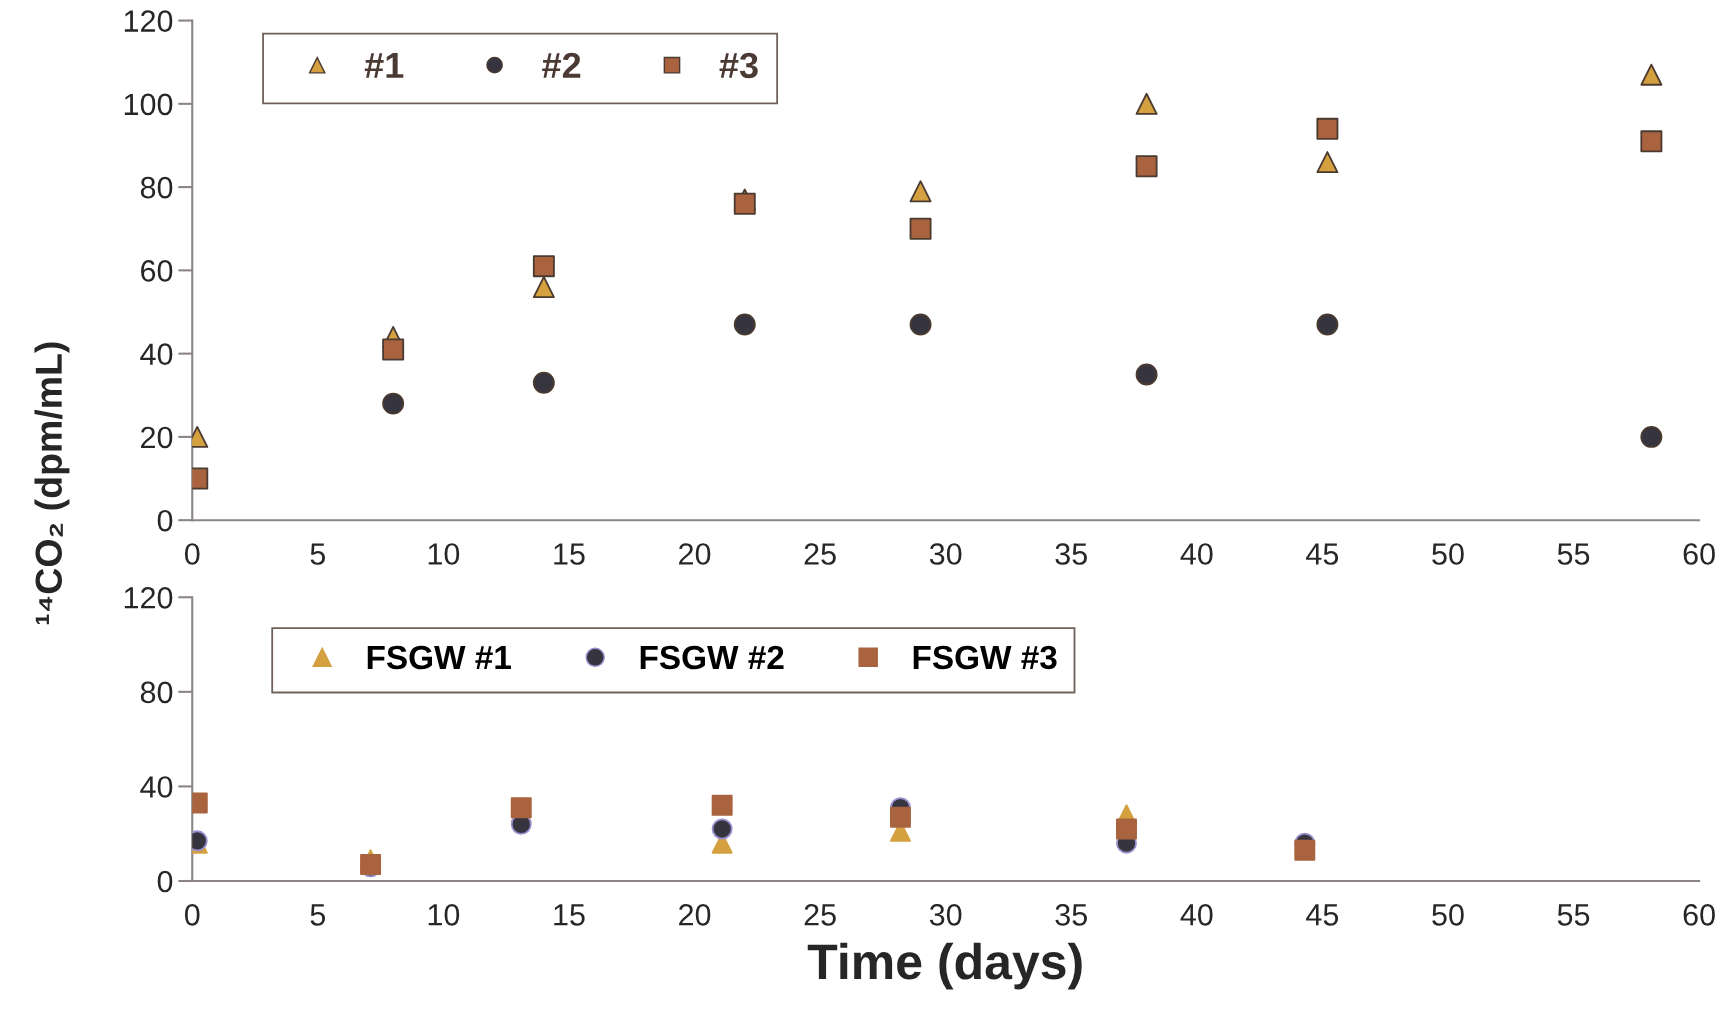  What do you see at coordinates (52, 483) in the screenshot?
I see `y-axis-title: ¹⁴CO₂ (dpm/mL)` at bounding box center [52, 483].